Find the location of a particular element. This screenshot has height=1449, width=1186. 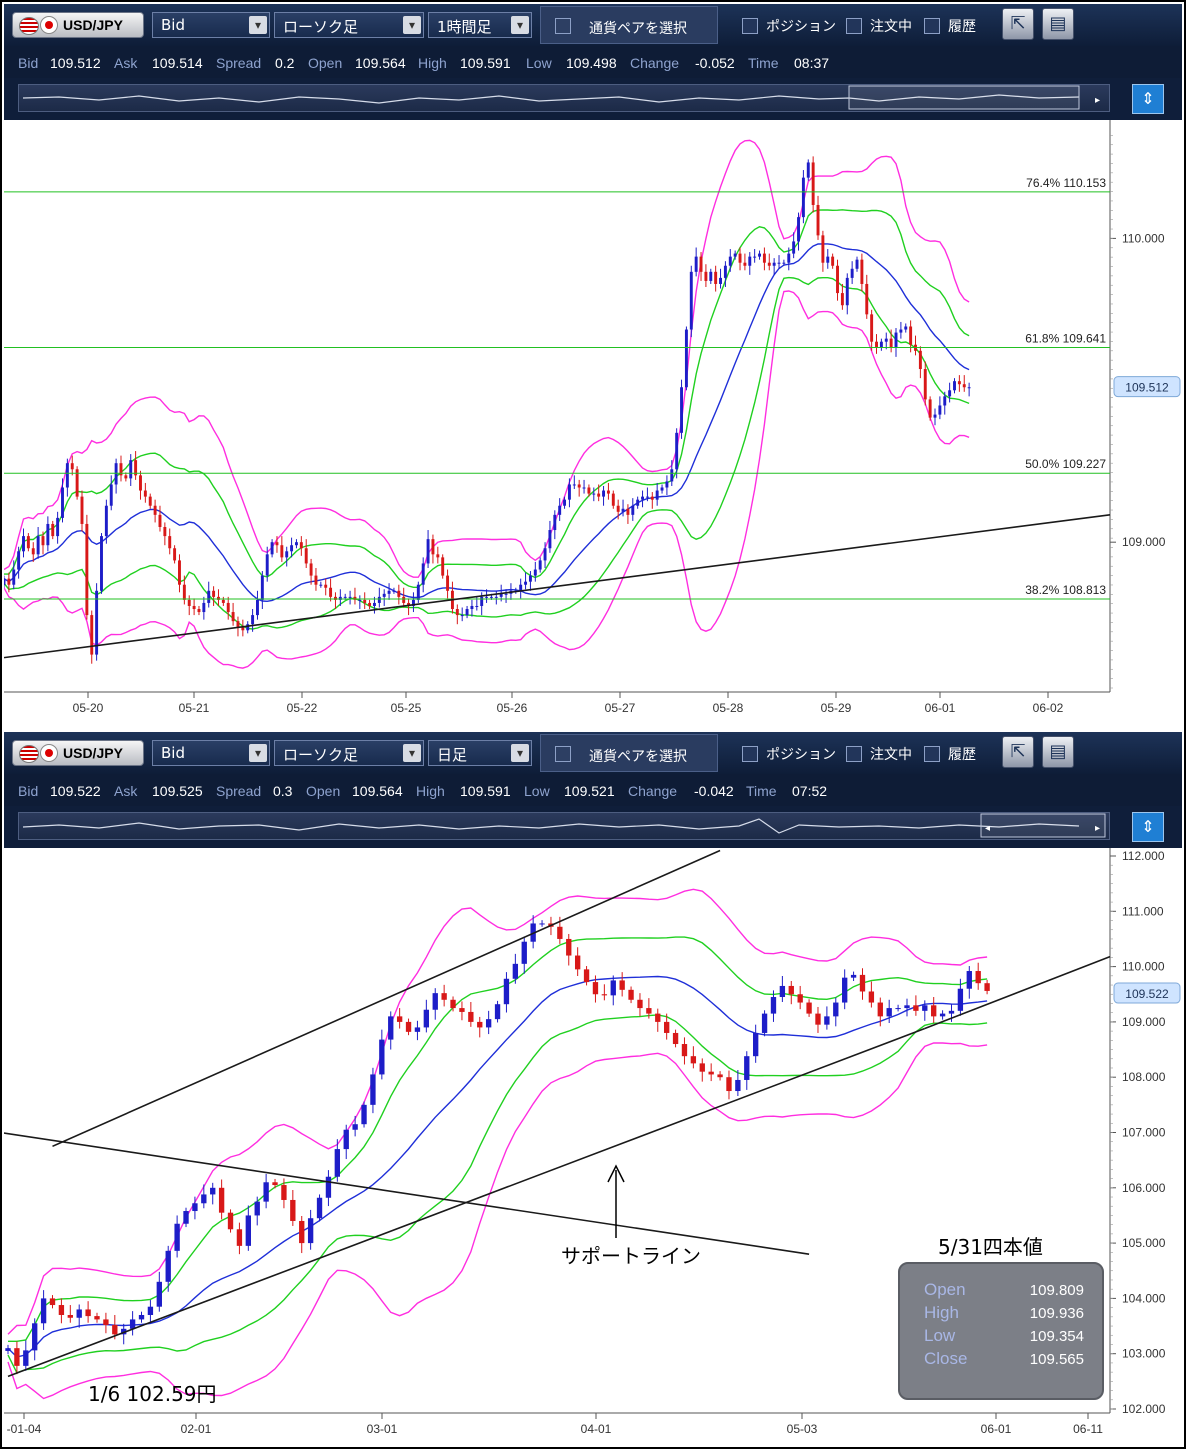

ohlc-title: 5/31四本値 is located at coordinates (990, 1247).